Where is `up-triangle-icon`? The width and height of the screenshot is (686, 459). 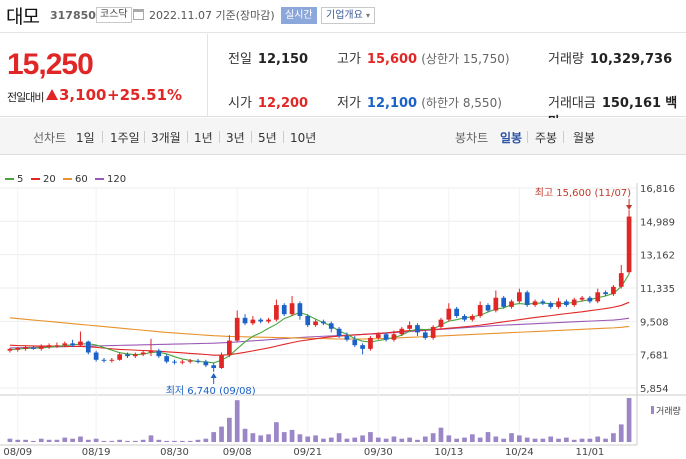
up-triangle-icon is located at coordinates (52, 94).